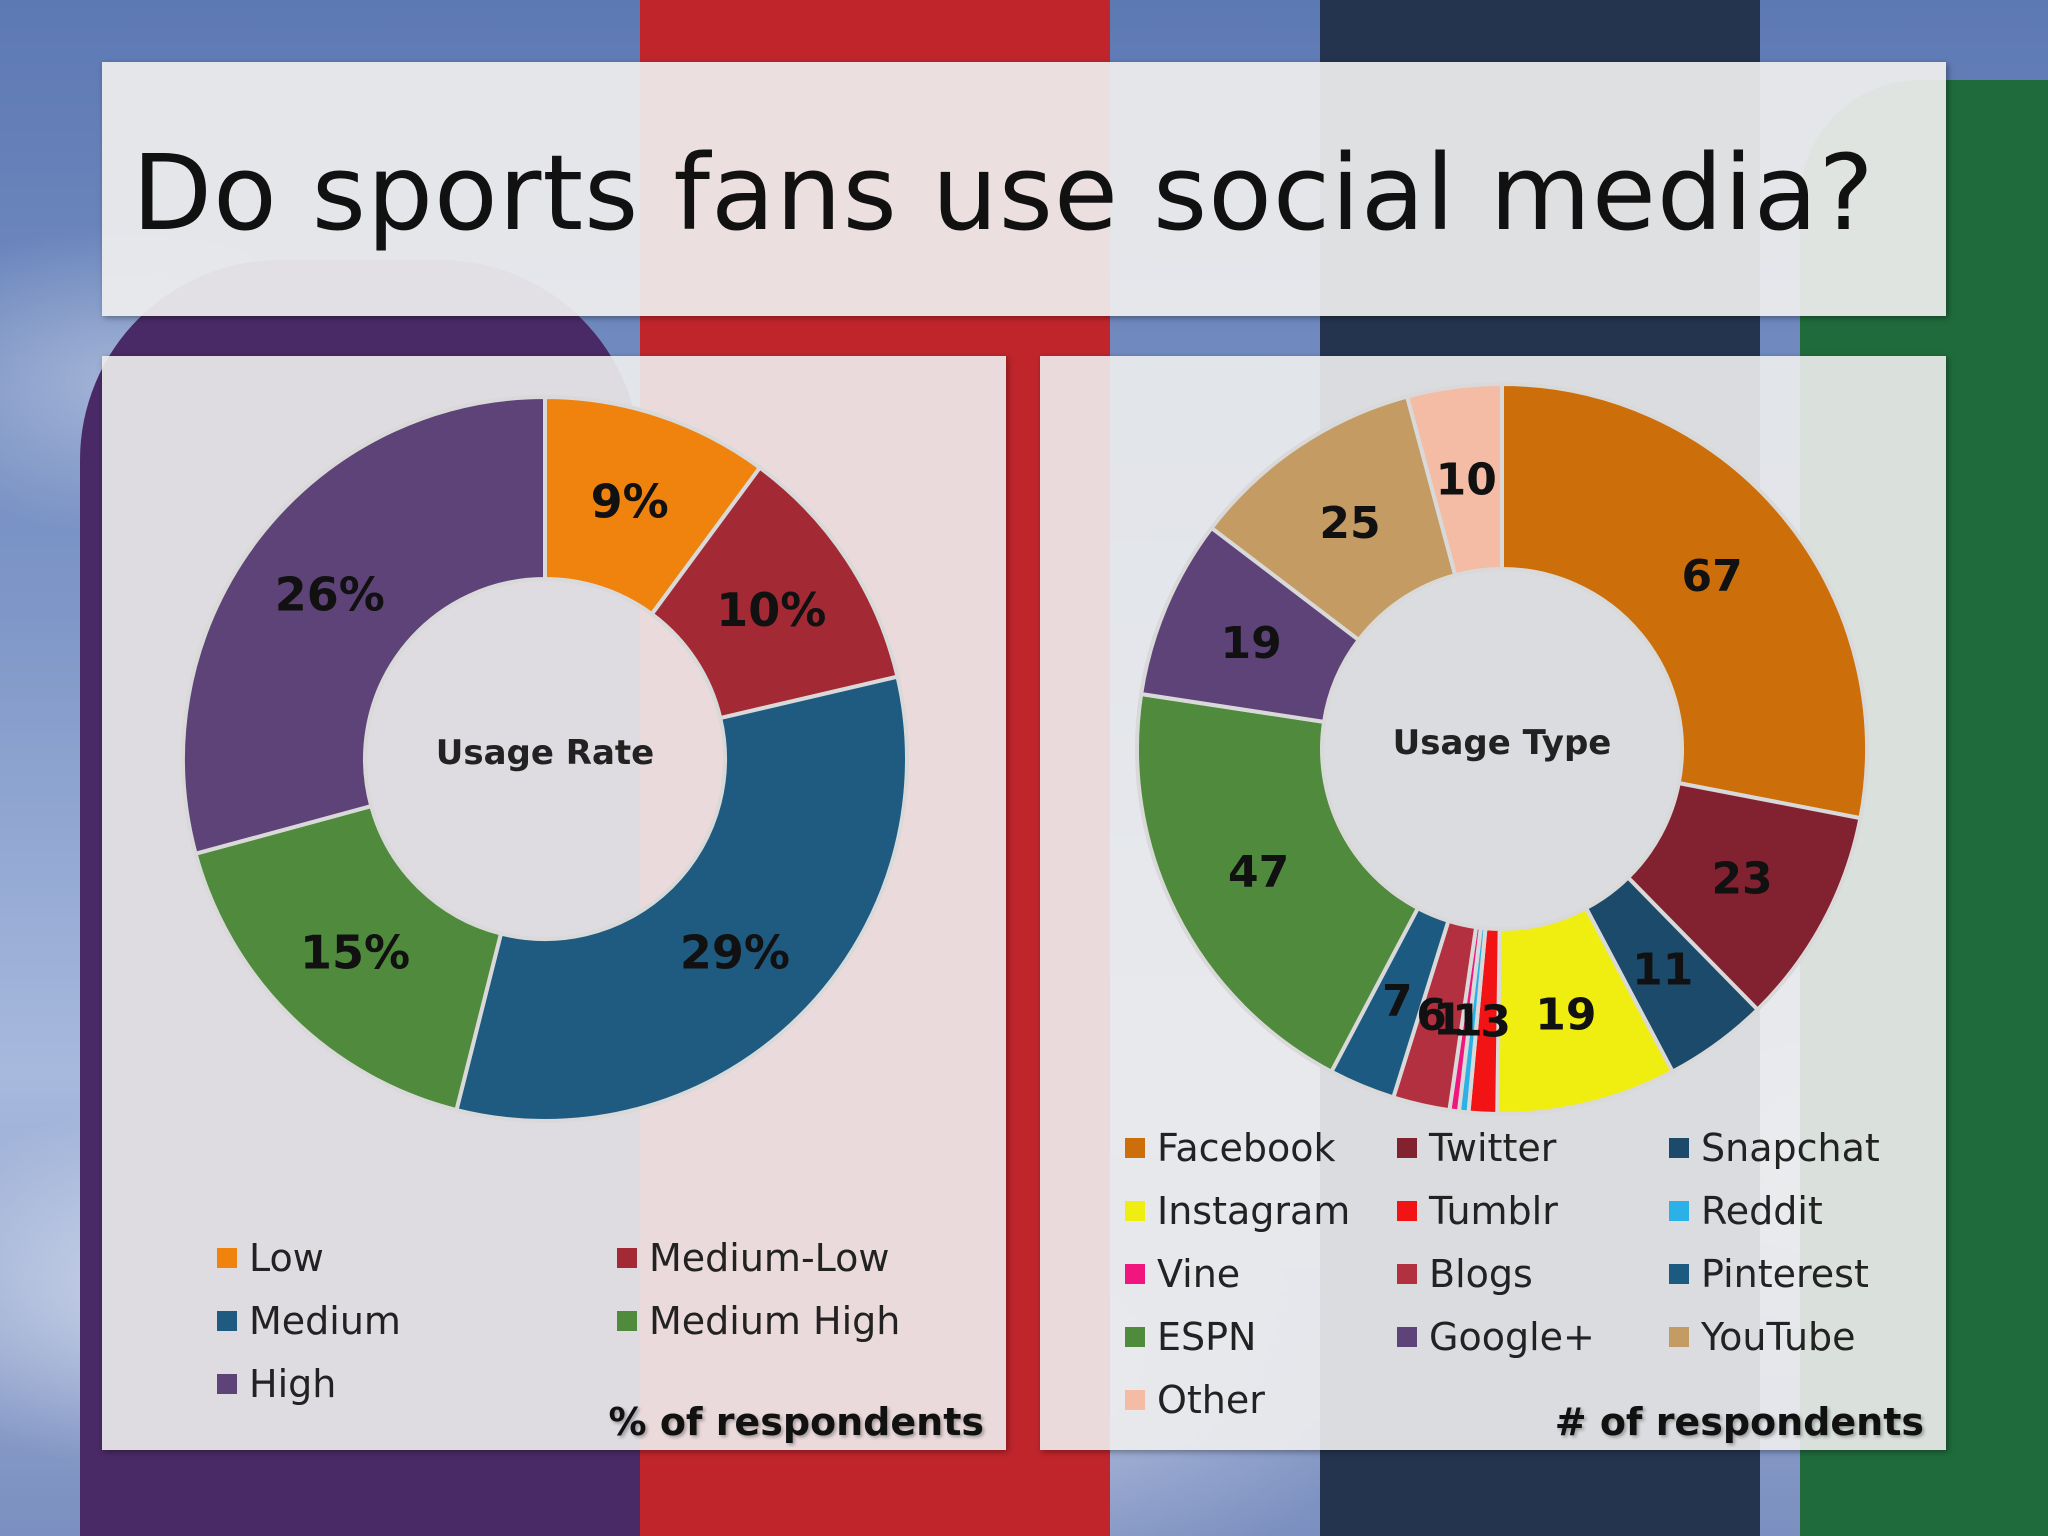 The image size is (2048, 1536). I want to click on legend-label-medium: Medium, so click(325, 1321).